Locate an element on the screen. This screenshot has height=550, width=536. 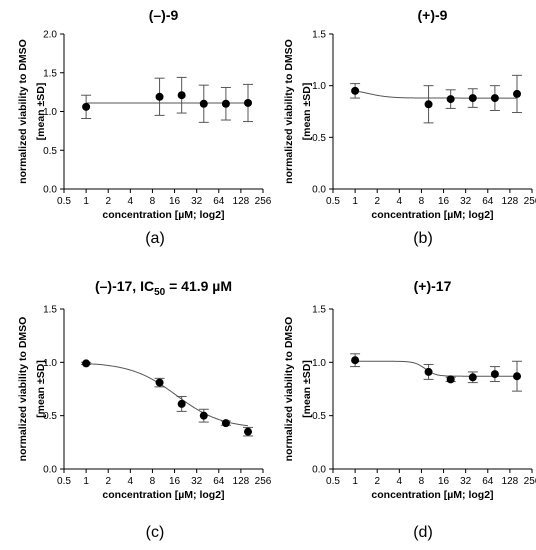
chart-title-main: (–)-17, IC is located at coordinates (124, 286).